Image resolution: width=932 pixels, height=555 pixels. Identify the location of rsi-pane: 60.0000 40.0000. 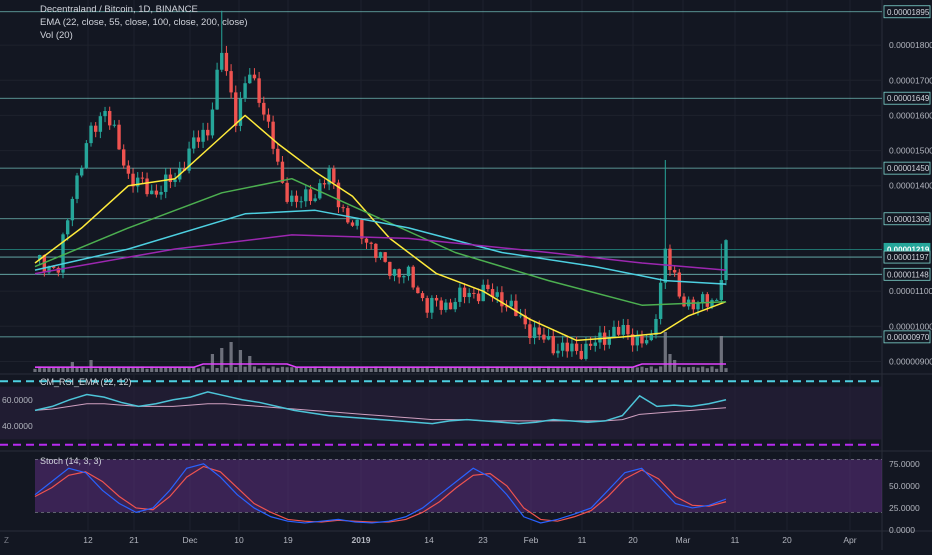
(441, 413).